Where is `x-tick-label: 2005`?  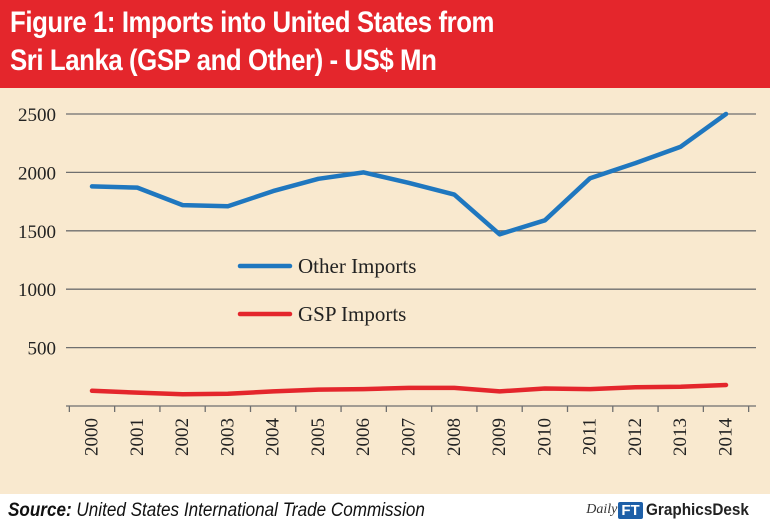 x-tick-label: 2005 is located at coordinates (318, 437).